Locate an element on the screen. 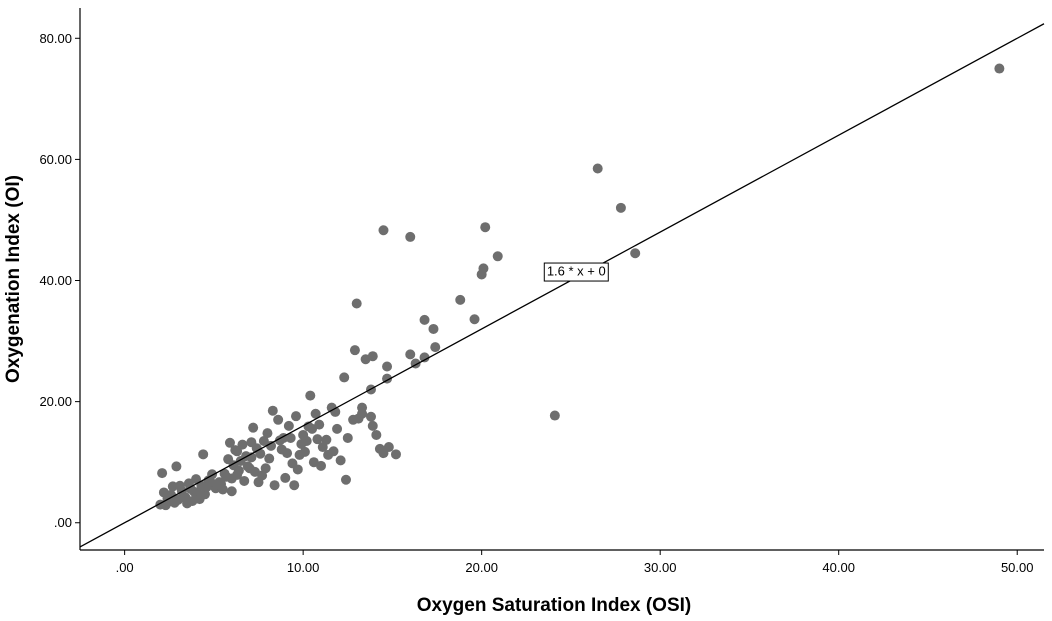  x-tick-label: 10.00 is located at coordinates (303, 567).